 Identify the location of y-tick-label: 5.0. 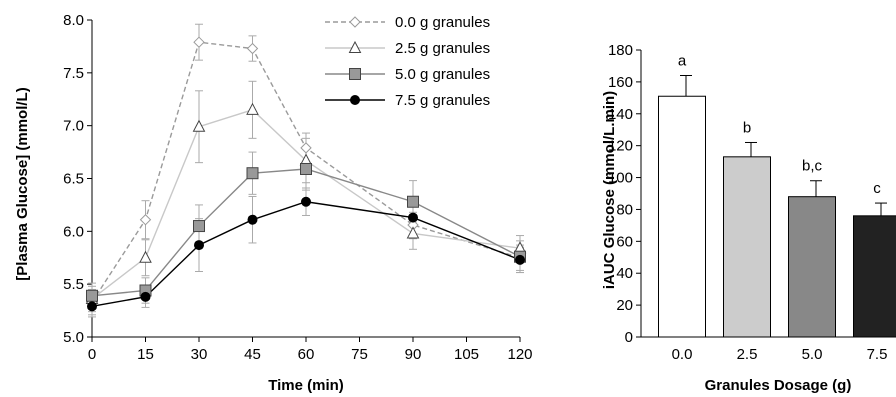
(73, 337).